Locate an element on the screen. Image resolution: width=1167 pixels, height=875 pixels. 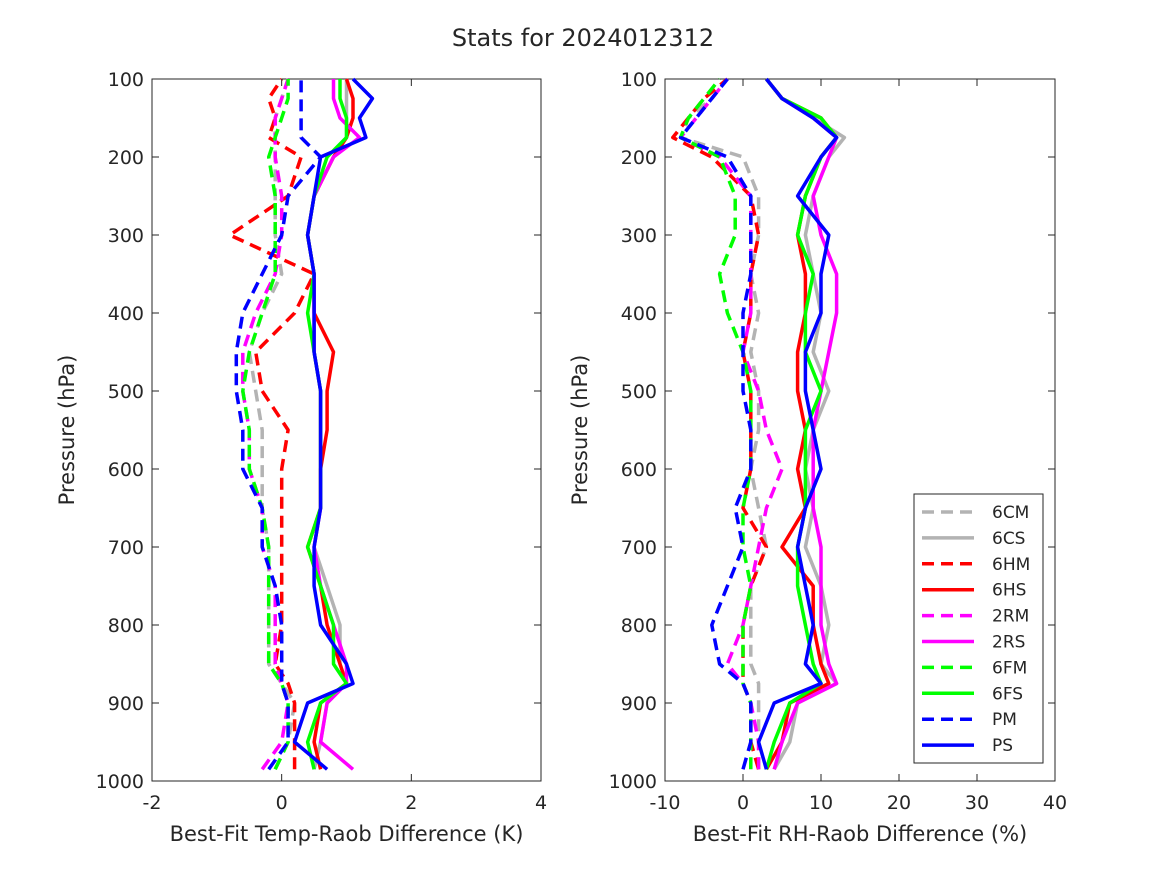
temp-series-ps is located at coordinates (333, 424).